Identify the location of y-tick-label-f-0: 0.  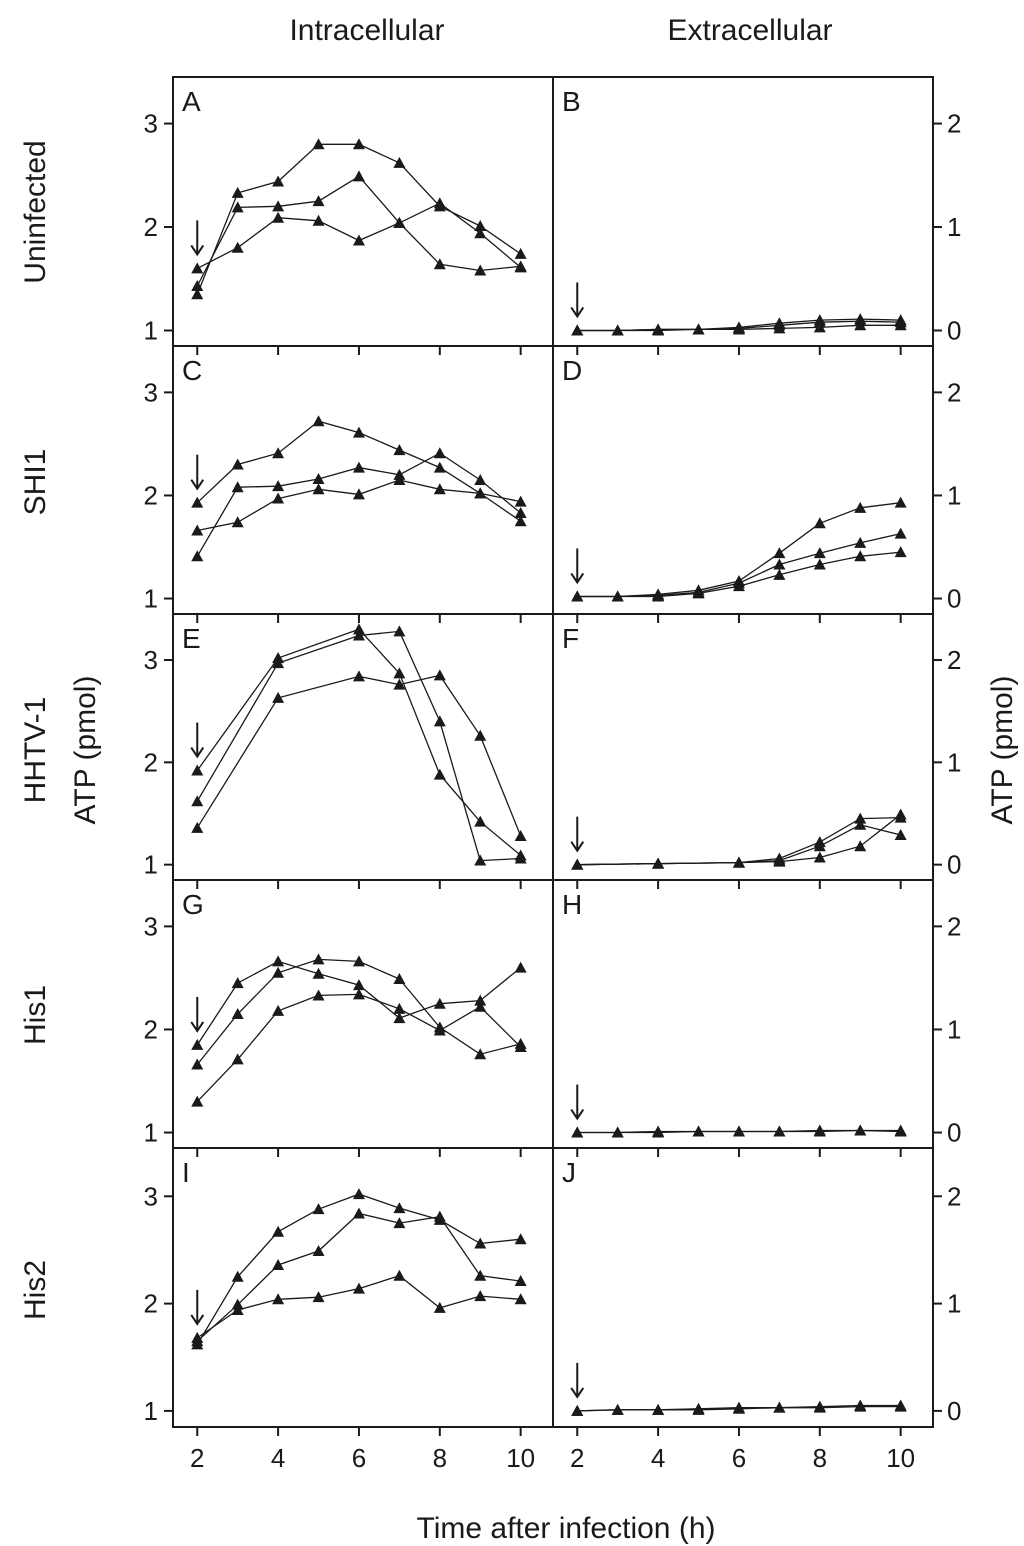
(954, 865).